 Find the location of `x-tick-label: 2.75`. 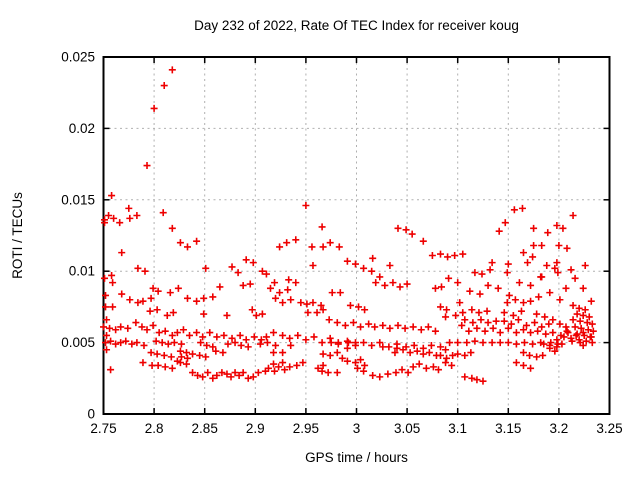

x-tick-label: 2.75 is located at coordinates (103, 428).